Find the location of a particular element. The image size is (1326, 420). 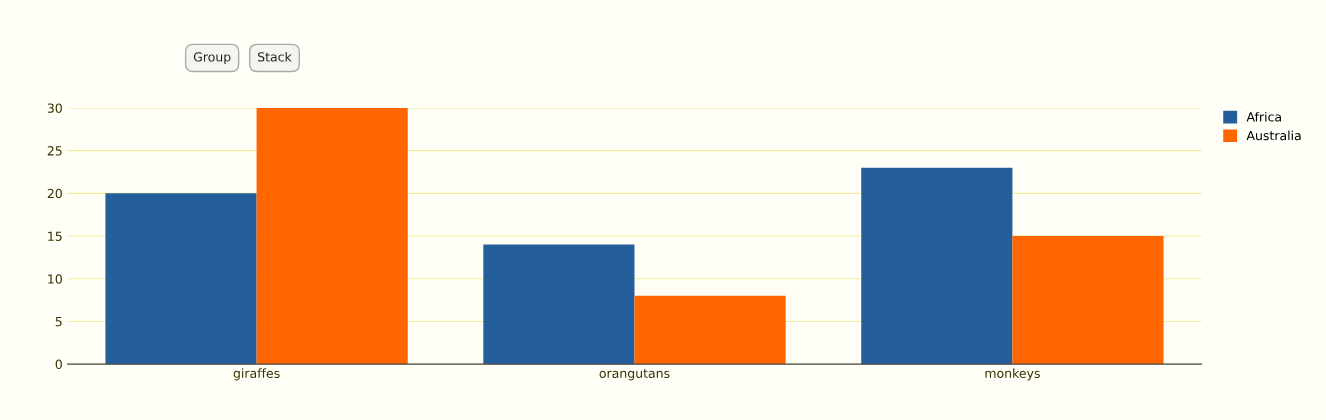

y-tick-label: 10 is located at coordinates (55, 279).